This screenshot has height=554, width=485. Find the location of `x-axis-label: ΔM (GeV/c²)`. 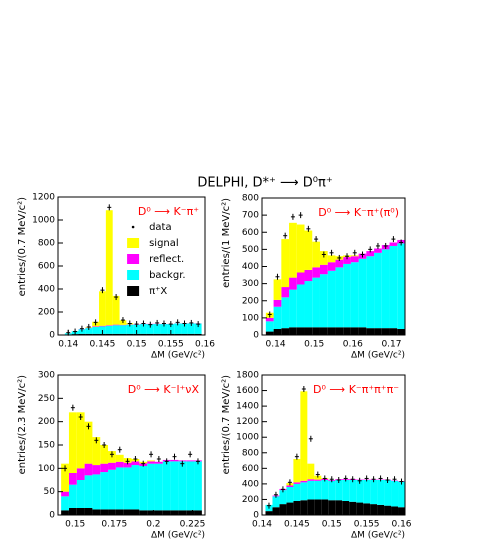

x-axis-label: ΔM (GeV/c²) is located at coordinates (178, 356).